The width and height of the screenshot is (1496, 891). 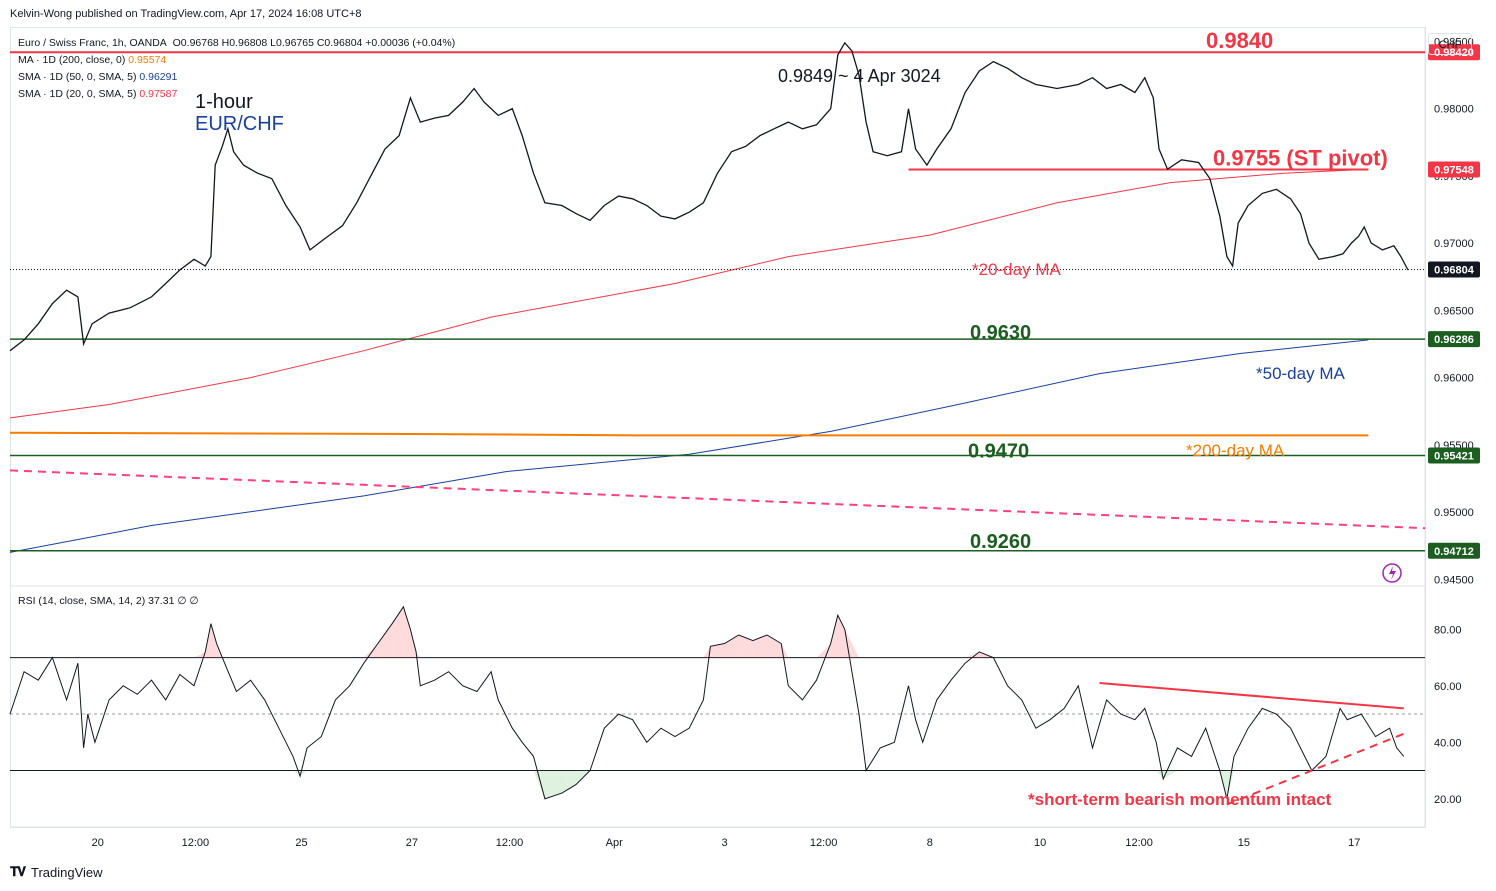 What do you see at coordinates (67, 872) in the screenshot?
I see `footer-brand-text: TradingView` at bounding box center [67, 872].